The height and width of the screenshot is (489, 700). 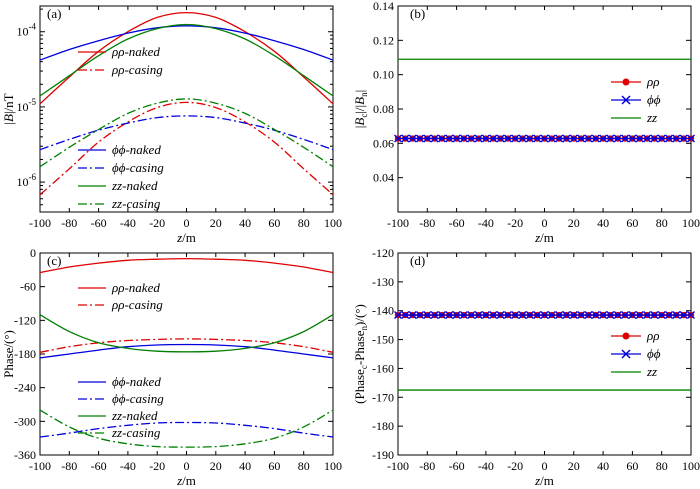 What do you see at coordinates (27, 105) in the screenshot?
I see `y-tick-label: 10⁻⁵` at bounding box center [27, 105].